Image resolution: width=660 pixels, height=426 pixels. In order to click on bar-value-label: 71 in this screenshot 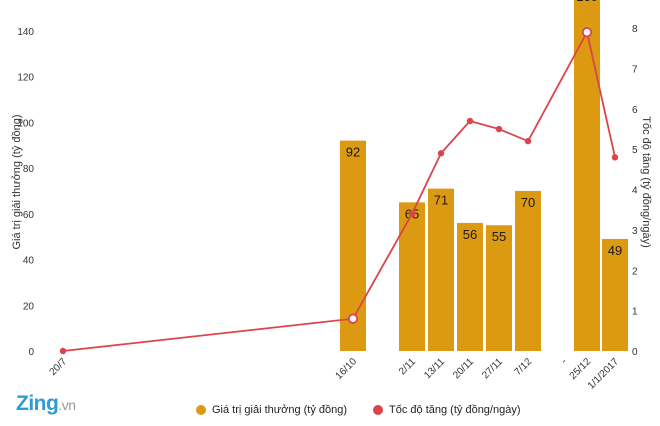, I will do `click(441, 200)`.